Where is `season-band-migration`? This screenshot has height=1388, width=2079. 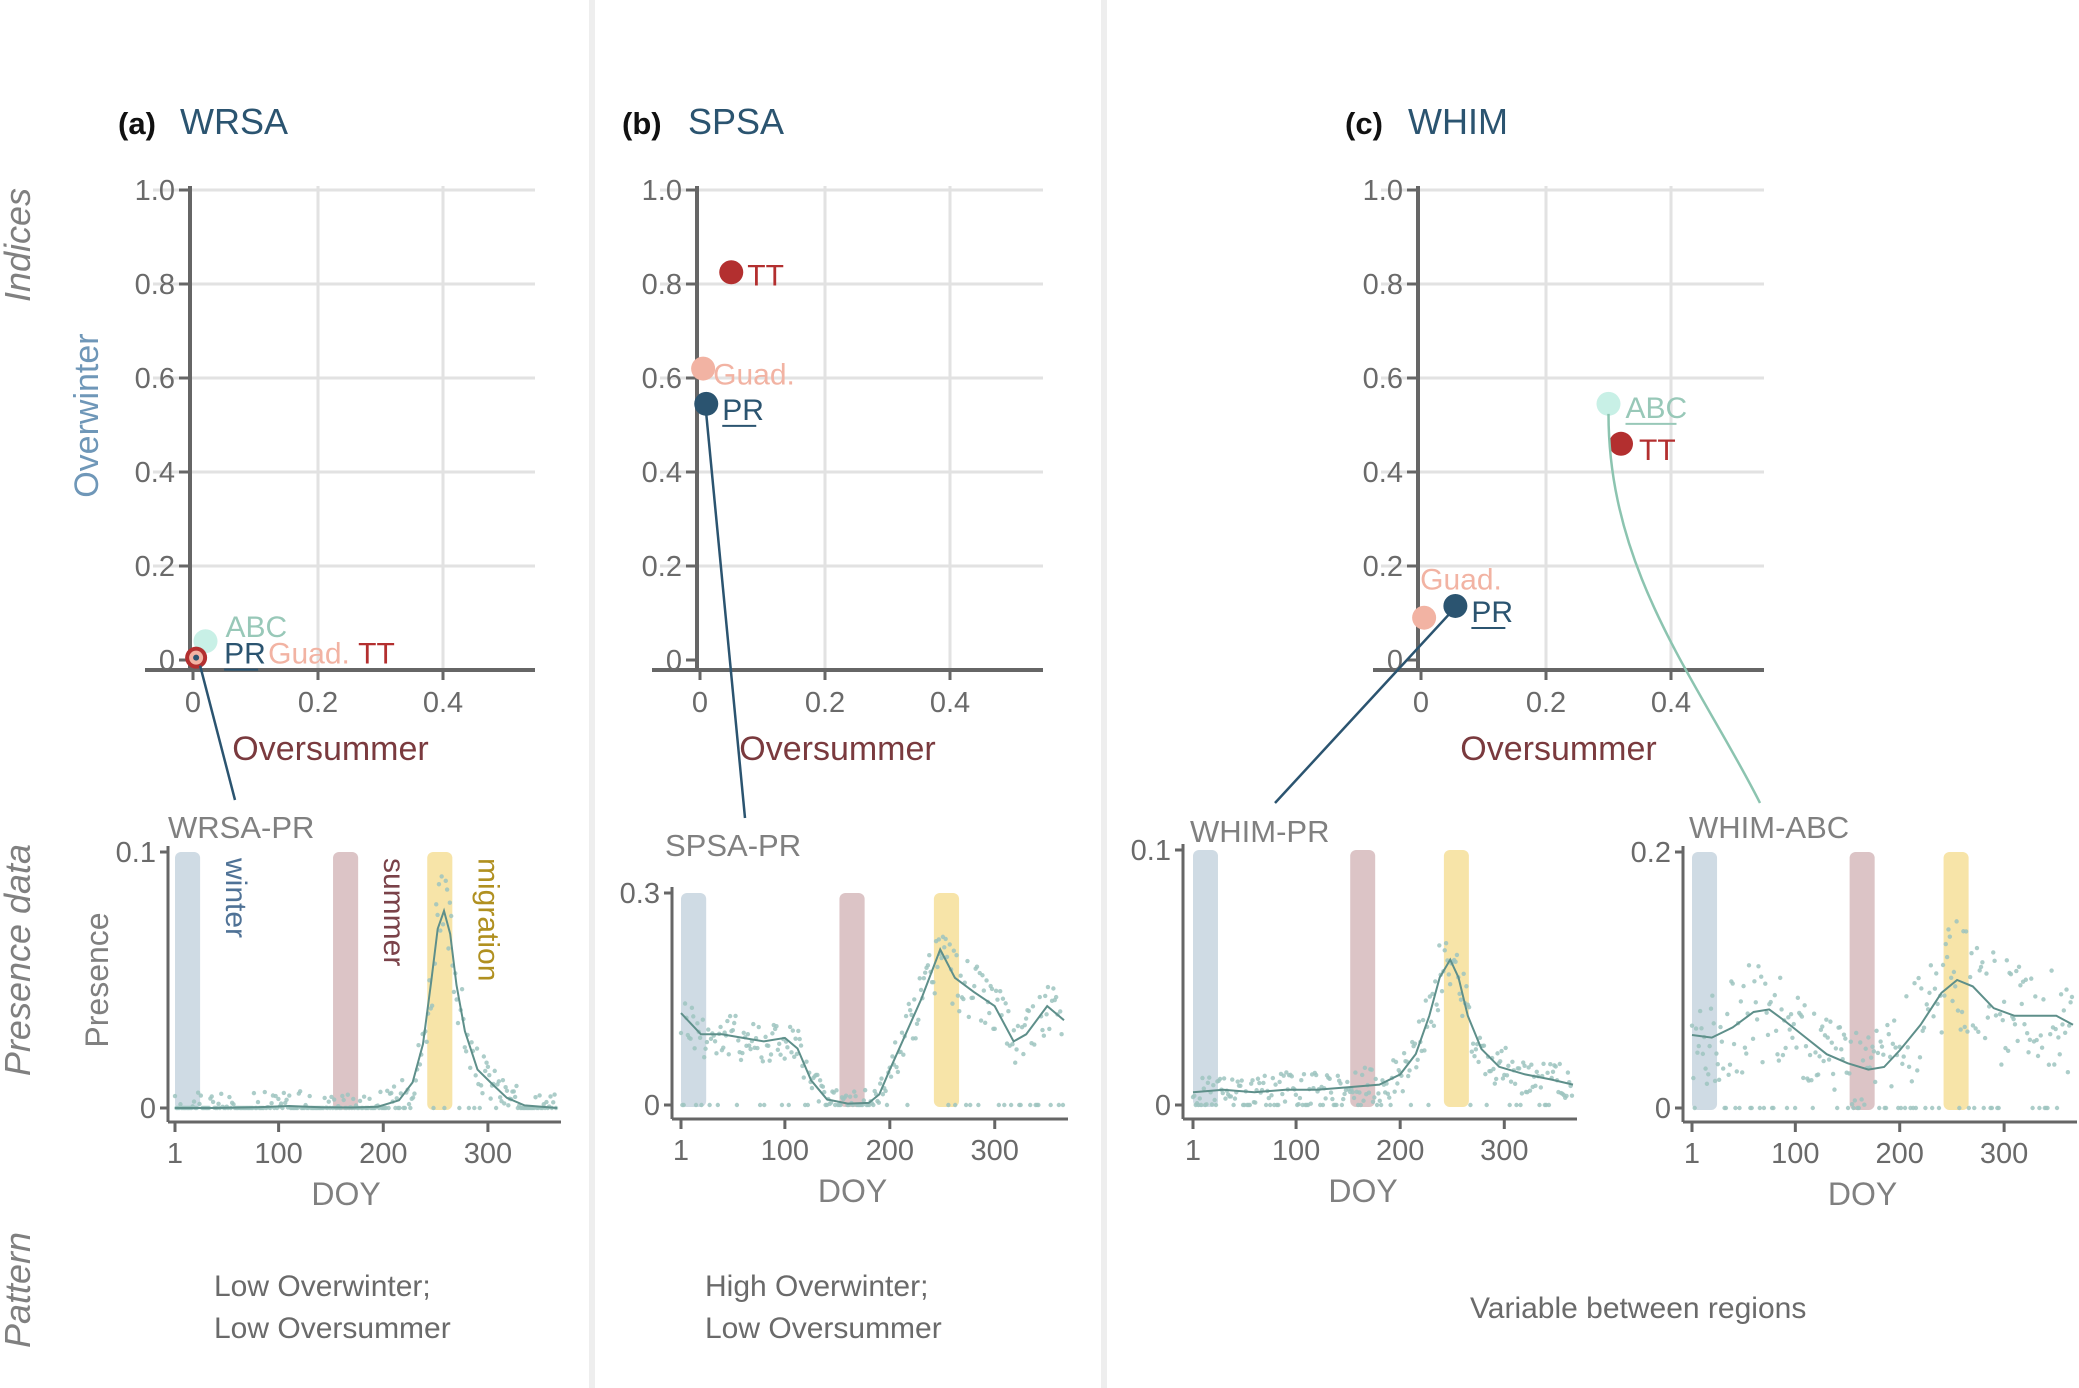 season-band-migration is located at coordinates (946, 1000).